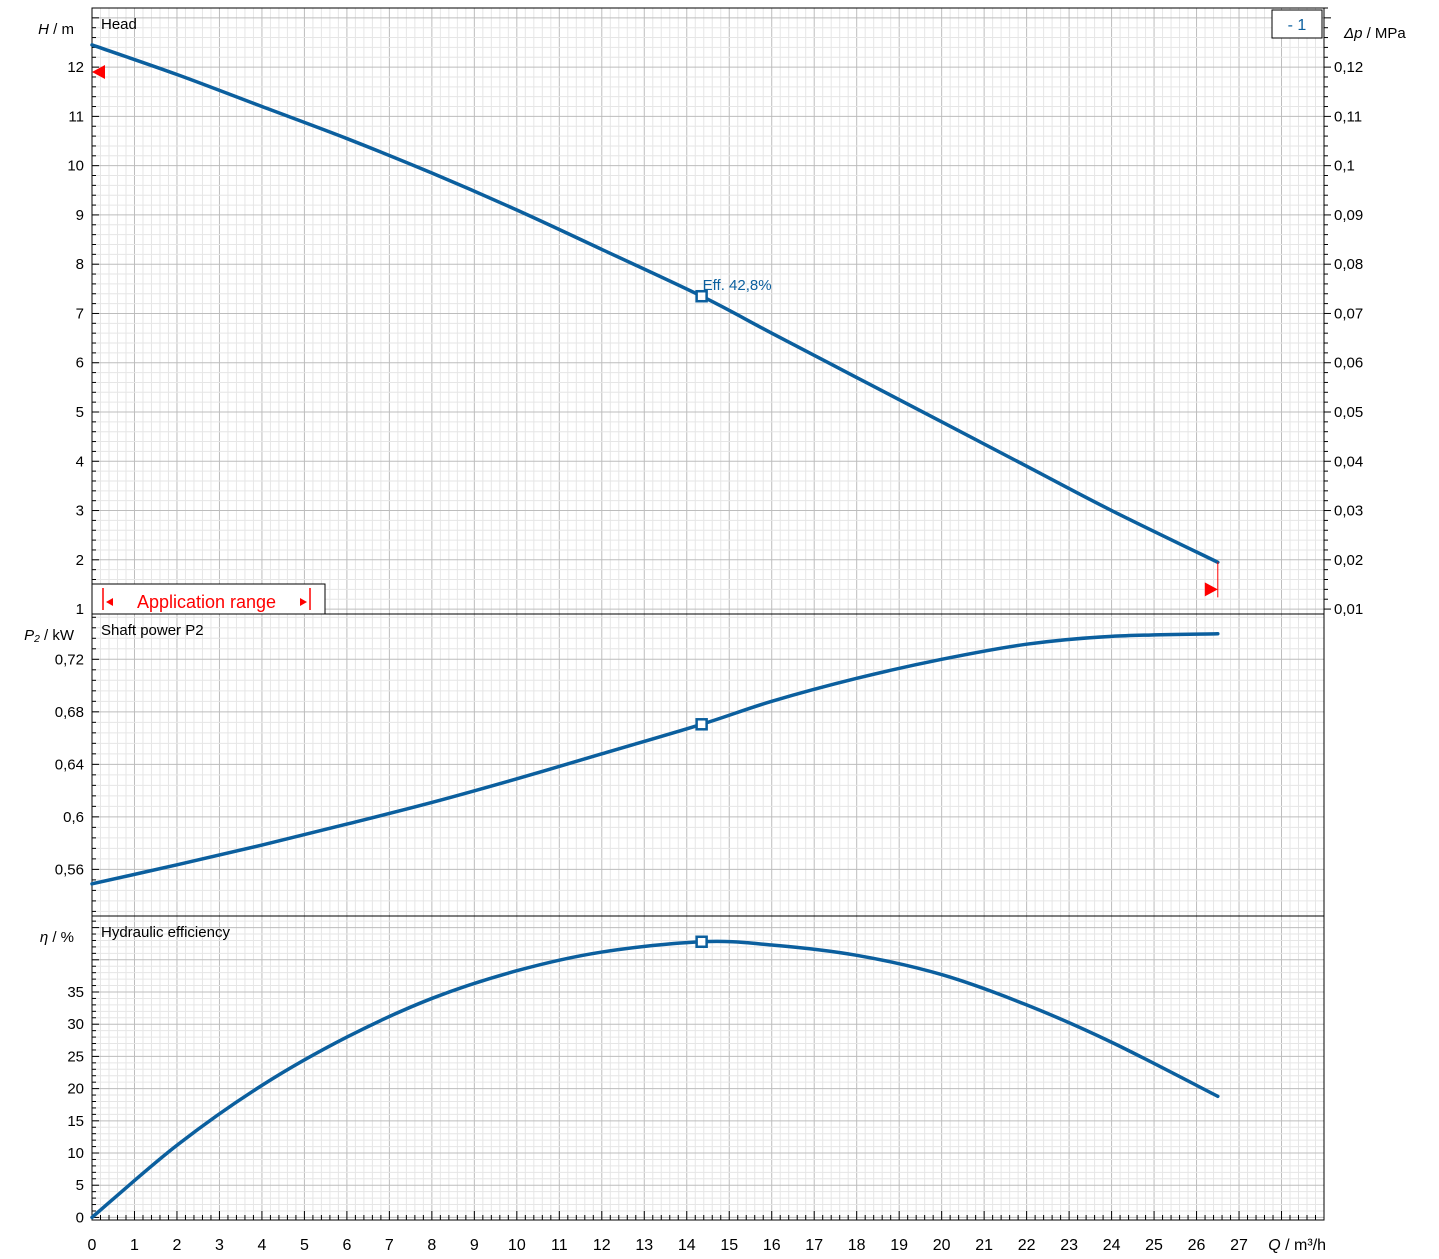  What do you see at coordinates (80, 511) in the screenshot?
I see `y-tick-label: 3` at bounding box center [80, 511].